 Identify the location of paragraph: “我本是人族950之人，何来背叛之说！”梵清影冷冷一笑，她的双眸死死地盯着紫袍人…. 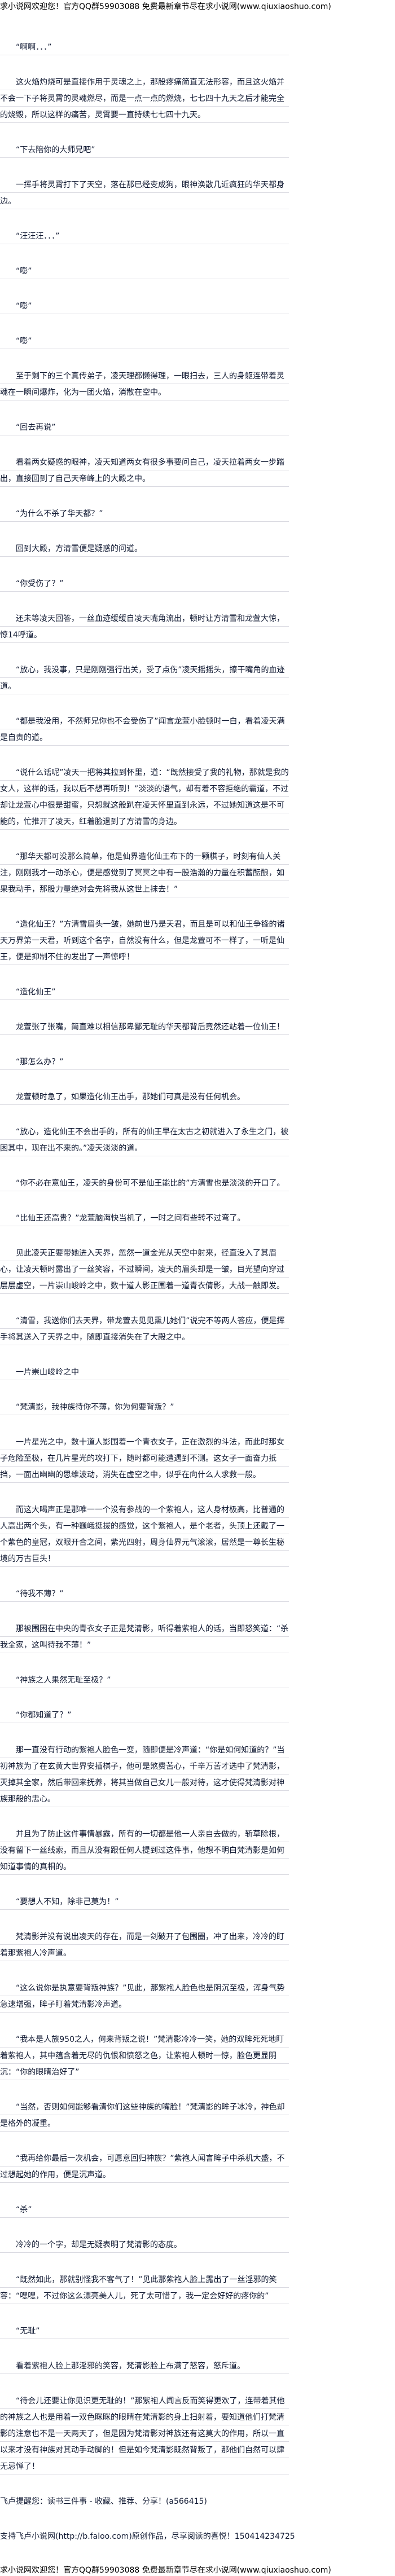
(144, 2056).